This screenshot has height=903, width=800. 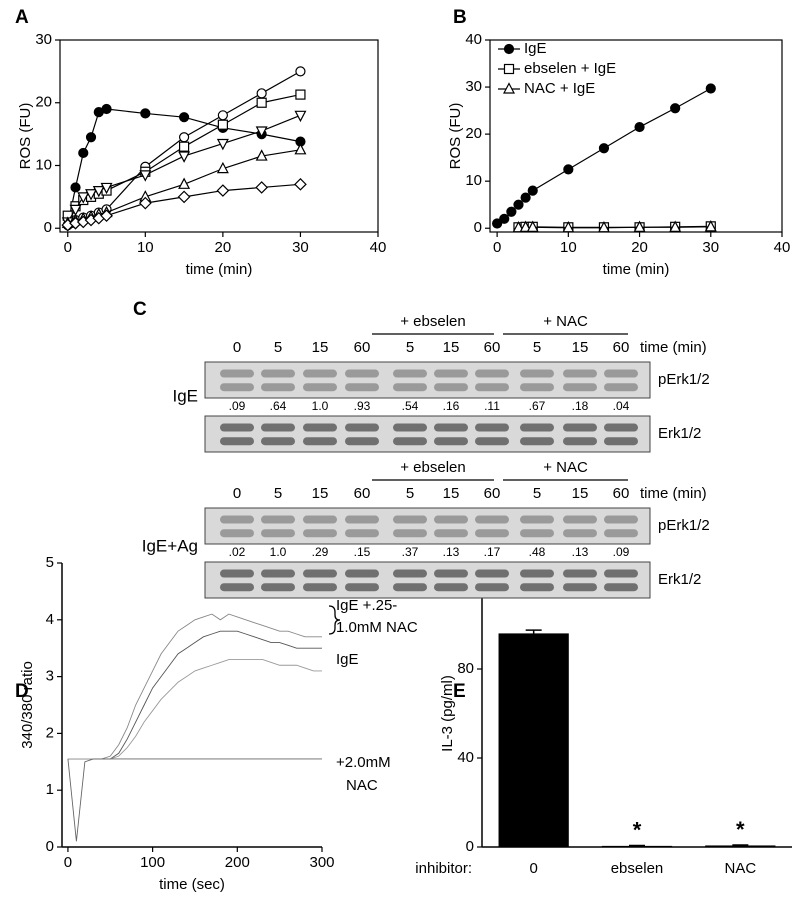 I want to click on quantification: .13, so click(x=451, y=552).